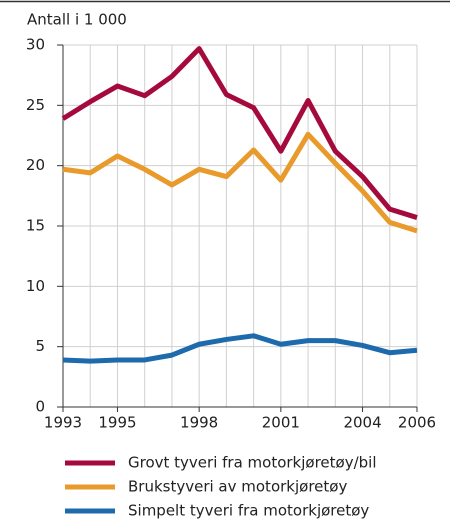  Describe the element at coordinates (117, 423) in the screenshot. I see `x-tick-label: 1995` at that location.